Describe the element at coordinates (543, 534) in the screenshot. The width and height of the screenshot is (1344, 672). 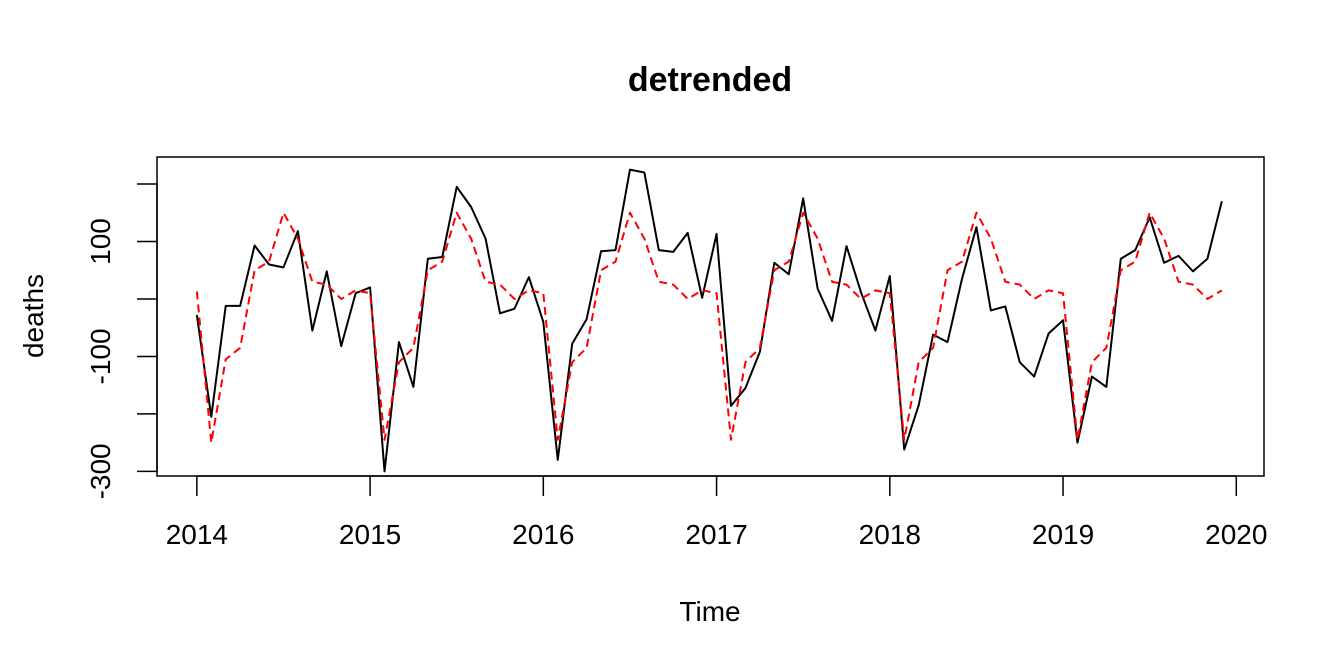
I see `x-tick-label: 2016` at that location.